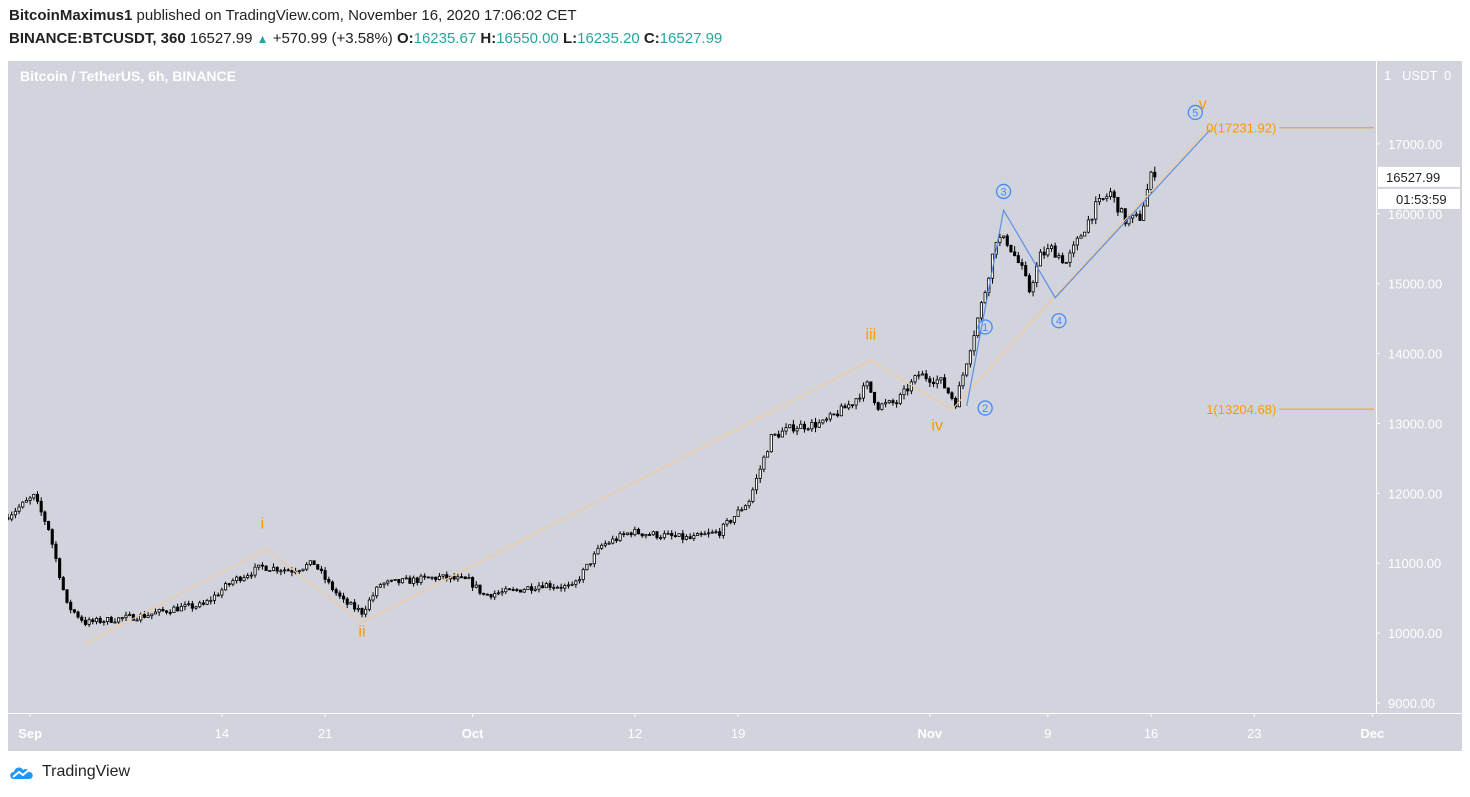 The height and width of the screenshot is (797, 1470). What do you see at coordinates (1415, 284) in the screenshot?
I see `y-tick-label: 15000.00` at bounding box center [1415, 284].